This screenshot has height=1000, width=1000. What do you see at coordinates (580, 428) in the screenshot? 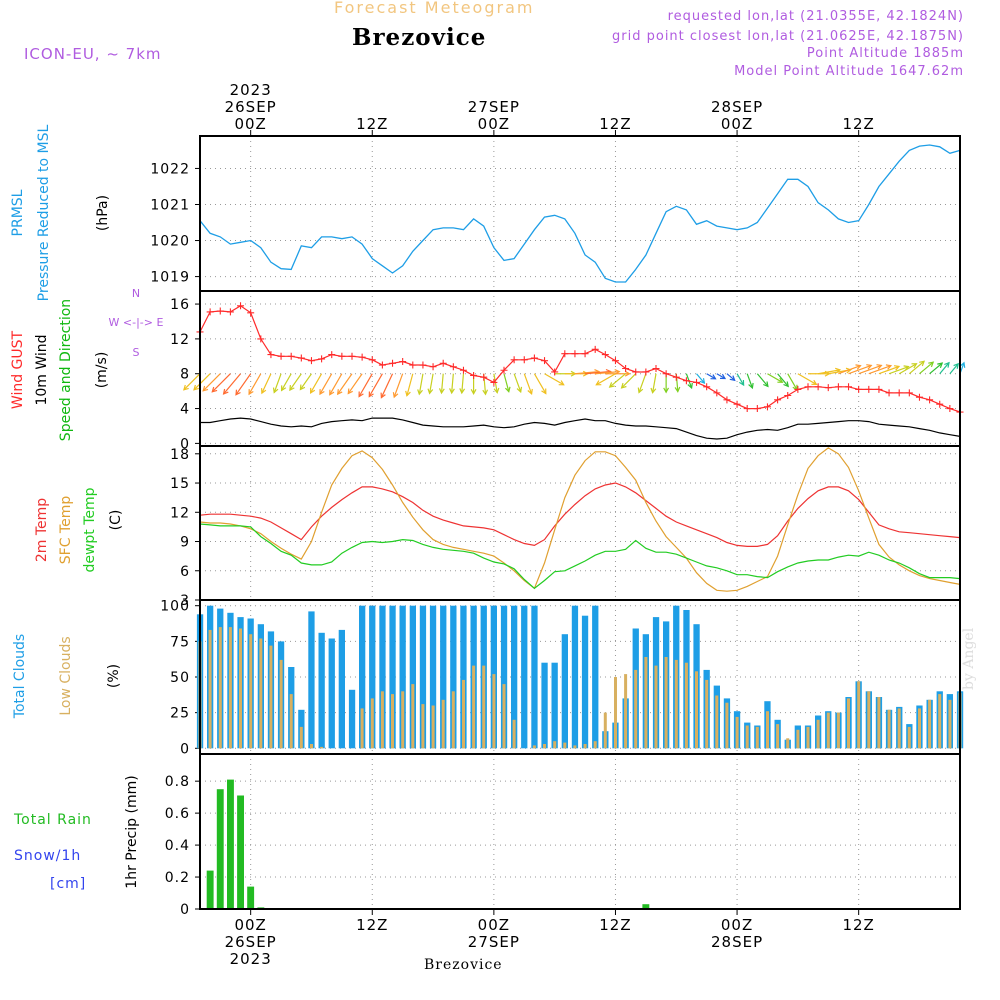
I see `wind-speed-line` at bounding box center [580, 428].